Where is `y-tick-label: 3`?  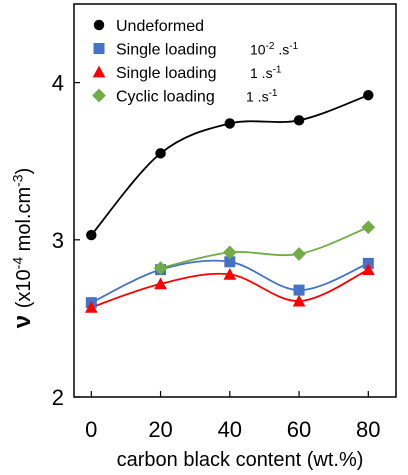 y-tick-label: 3 is located at coordinates (58, 240).